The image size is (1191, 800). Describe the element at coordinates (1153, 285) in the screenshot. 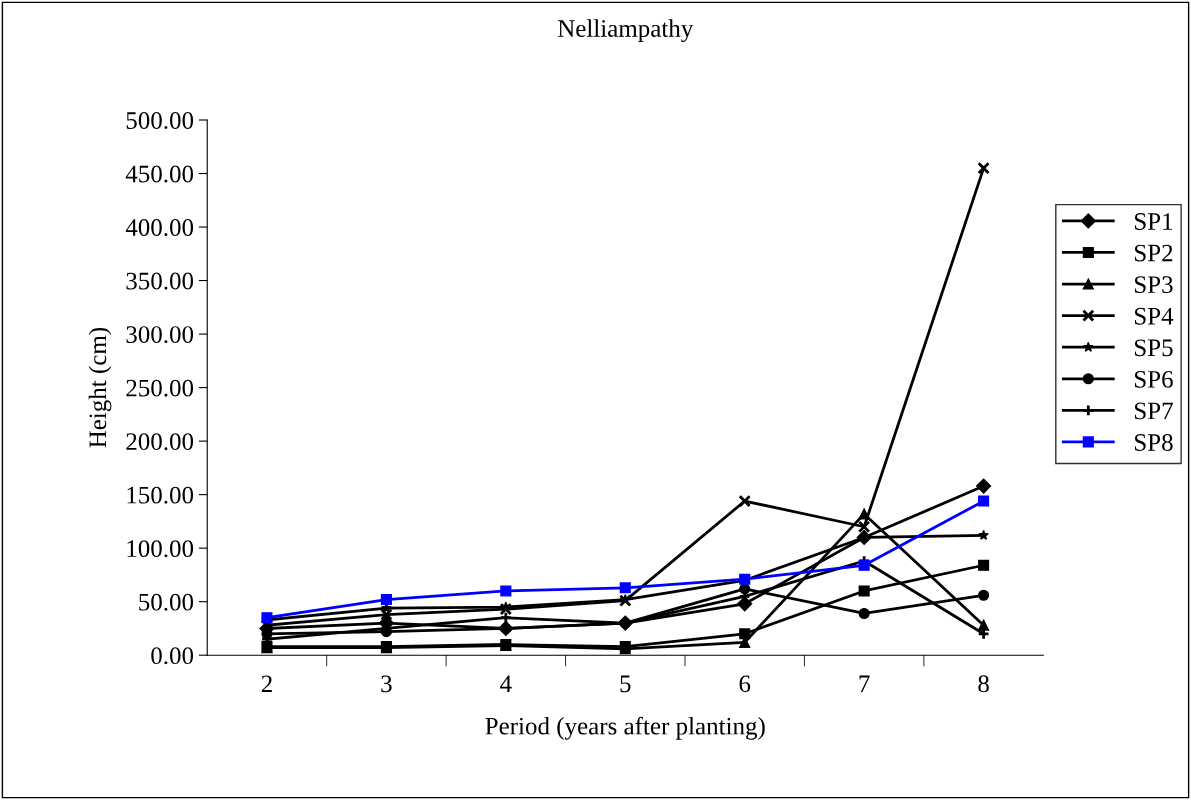

I see `legend-label: SP3` at that location.